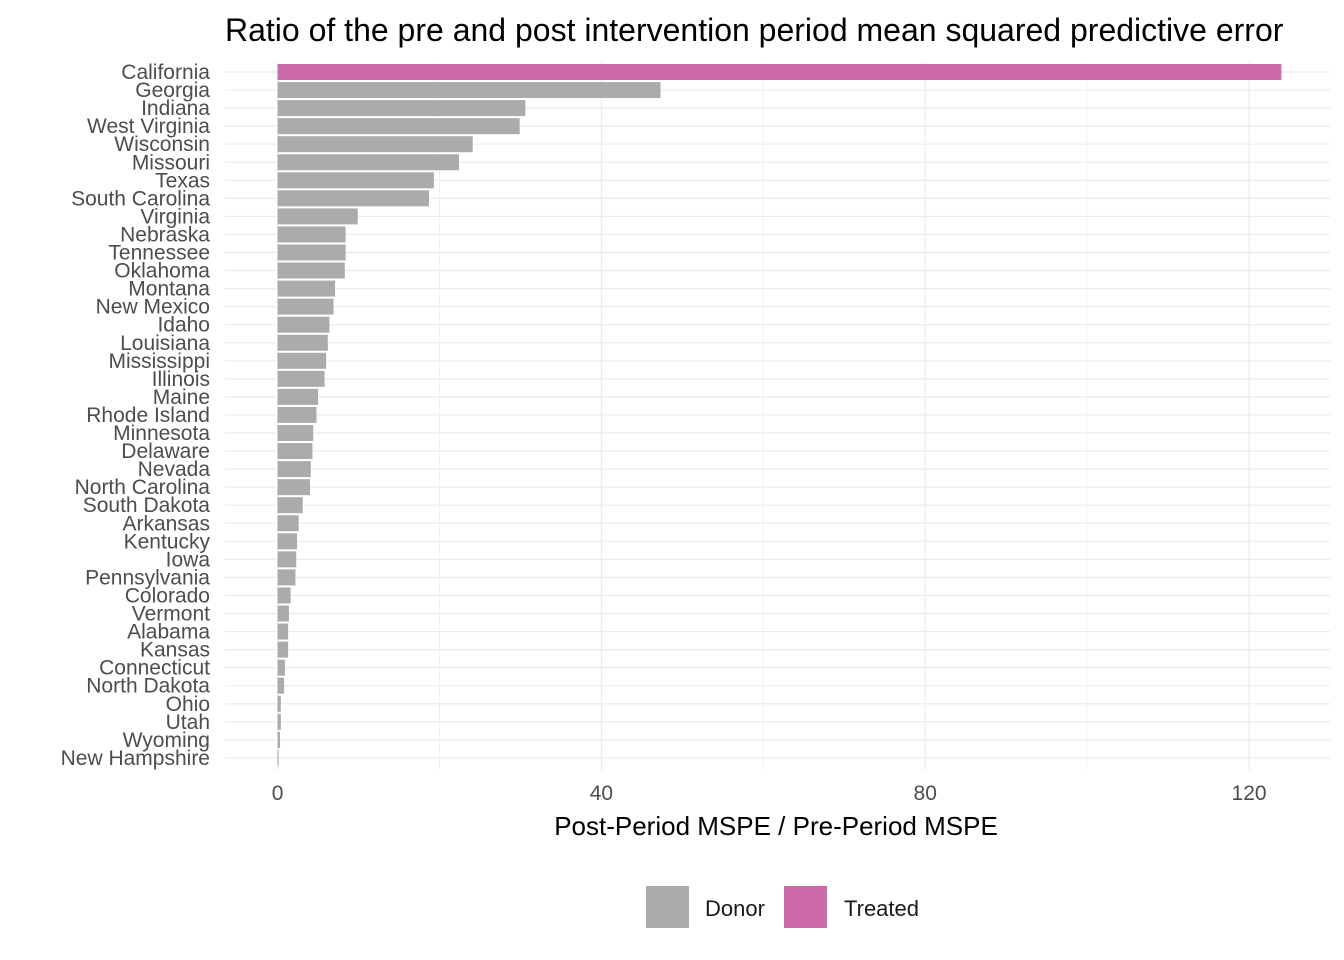  Describe the element at coordinates (140, 198) in the screenshot. I see `y-tick-label: South Carolina` at that location.